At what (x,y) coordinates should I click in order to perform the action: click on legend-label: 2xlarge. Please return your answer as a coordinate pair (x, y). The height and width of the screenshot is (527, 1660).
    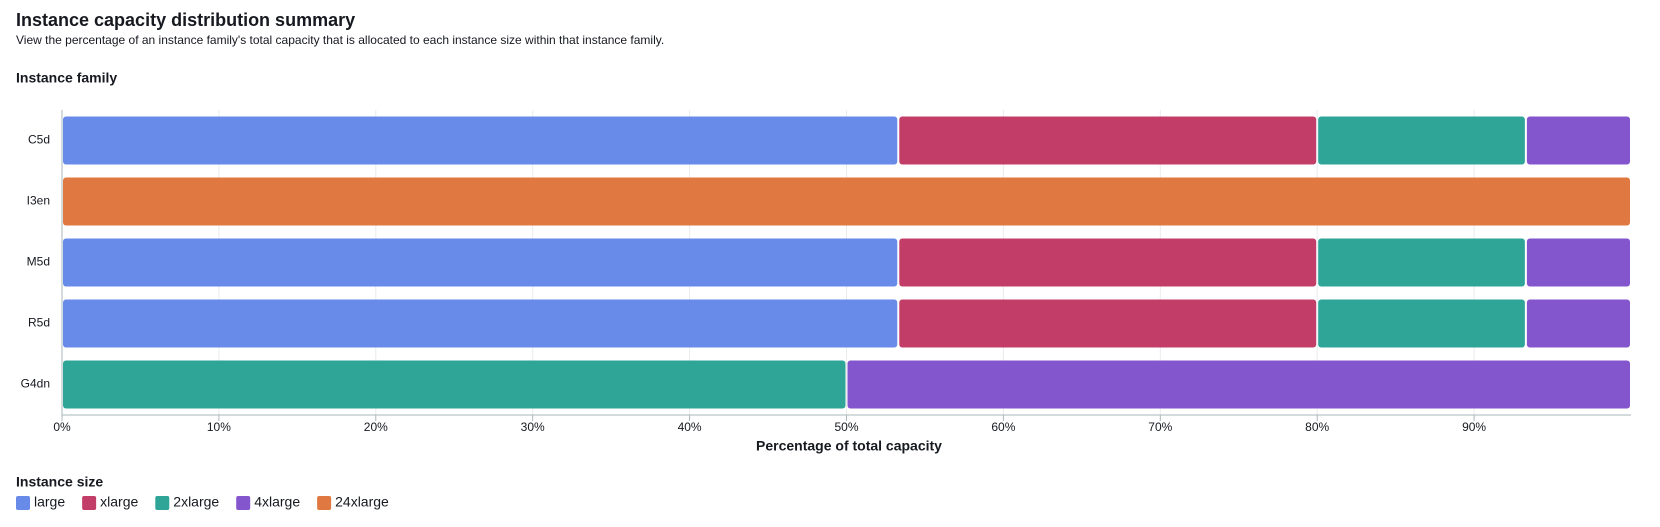
    Looking at the image, I should click on (196, 502).